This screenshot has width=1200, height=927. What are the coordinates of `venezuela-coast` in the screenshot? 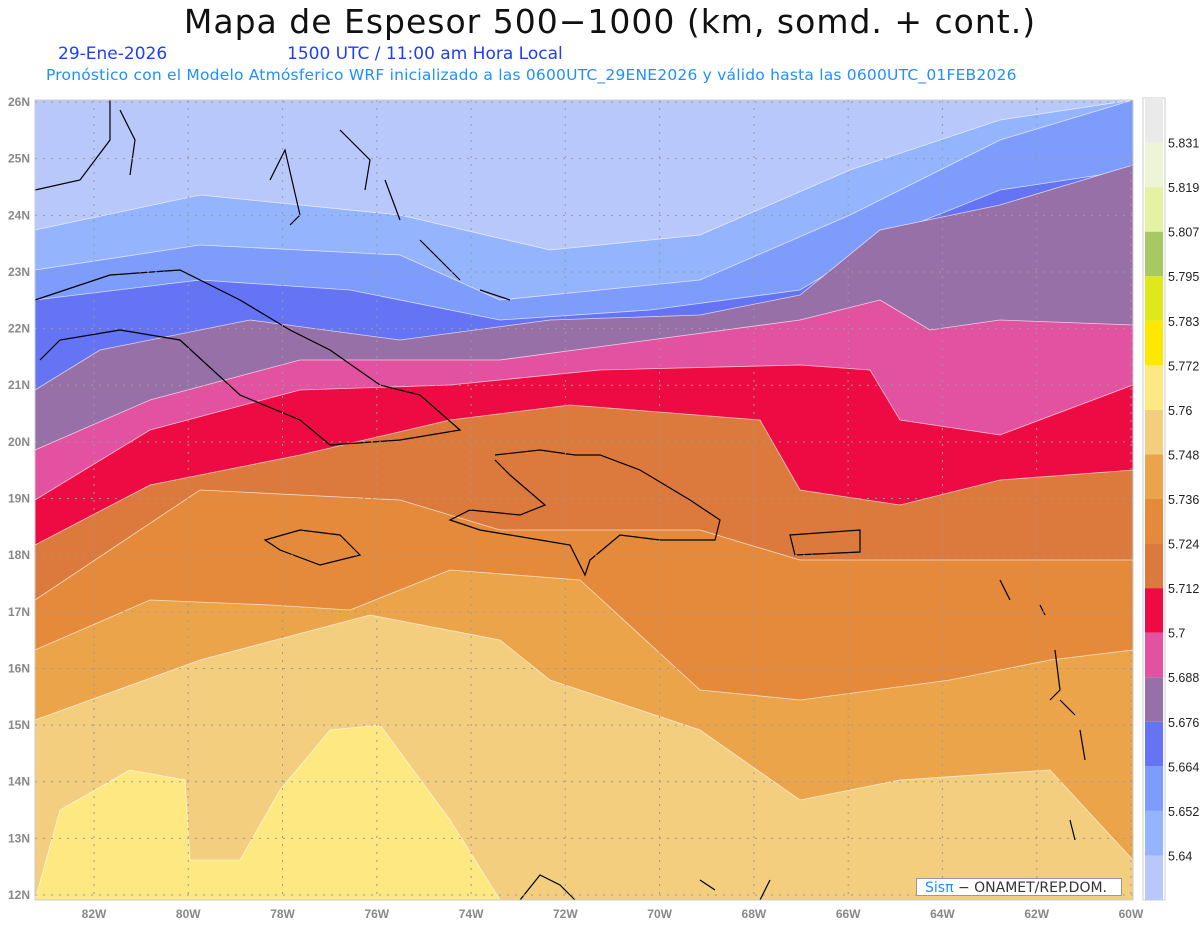 It's located at (645, 887).